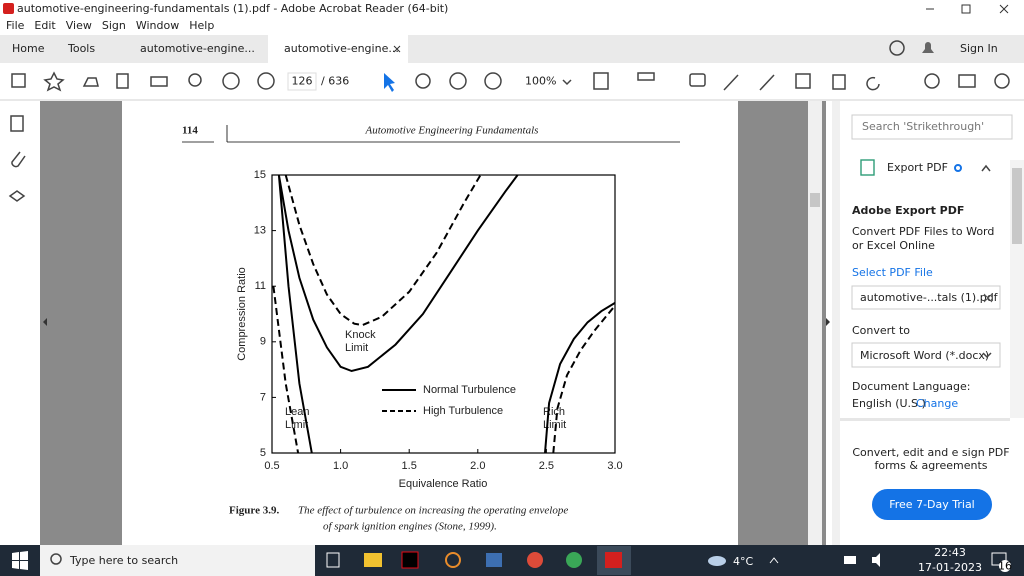 The height and width of the screenshot is (576, 1024). I want to click on scroll-icon, so click(646, 76).